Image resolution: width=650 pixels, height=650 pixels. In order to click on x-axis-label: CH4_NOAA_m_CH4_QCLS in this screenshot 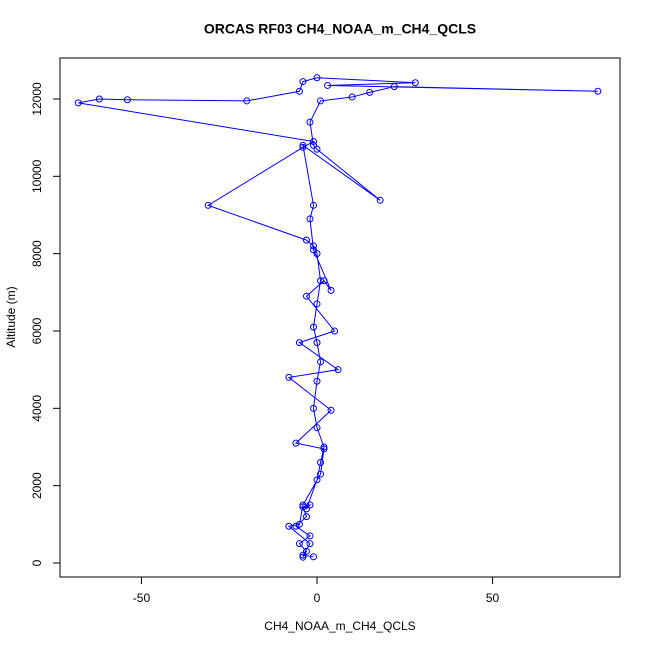, I will do `click(339, 626)`.